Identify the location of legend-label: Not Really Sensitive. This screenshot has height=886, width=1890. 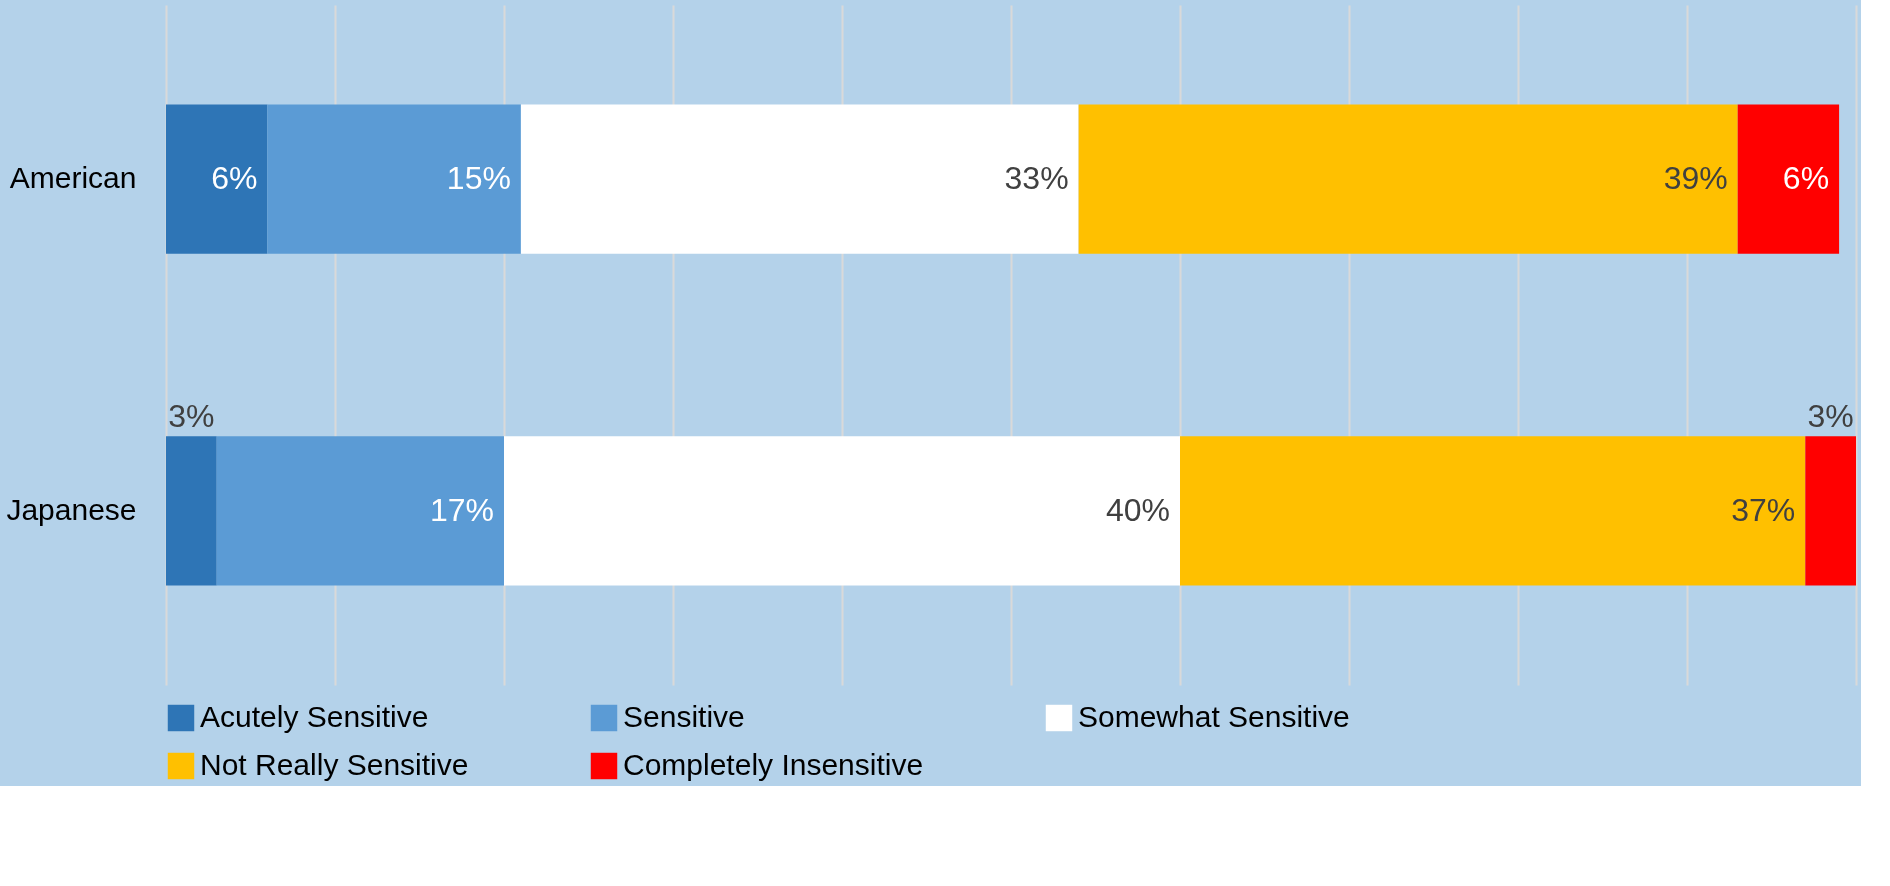
(334, 764).